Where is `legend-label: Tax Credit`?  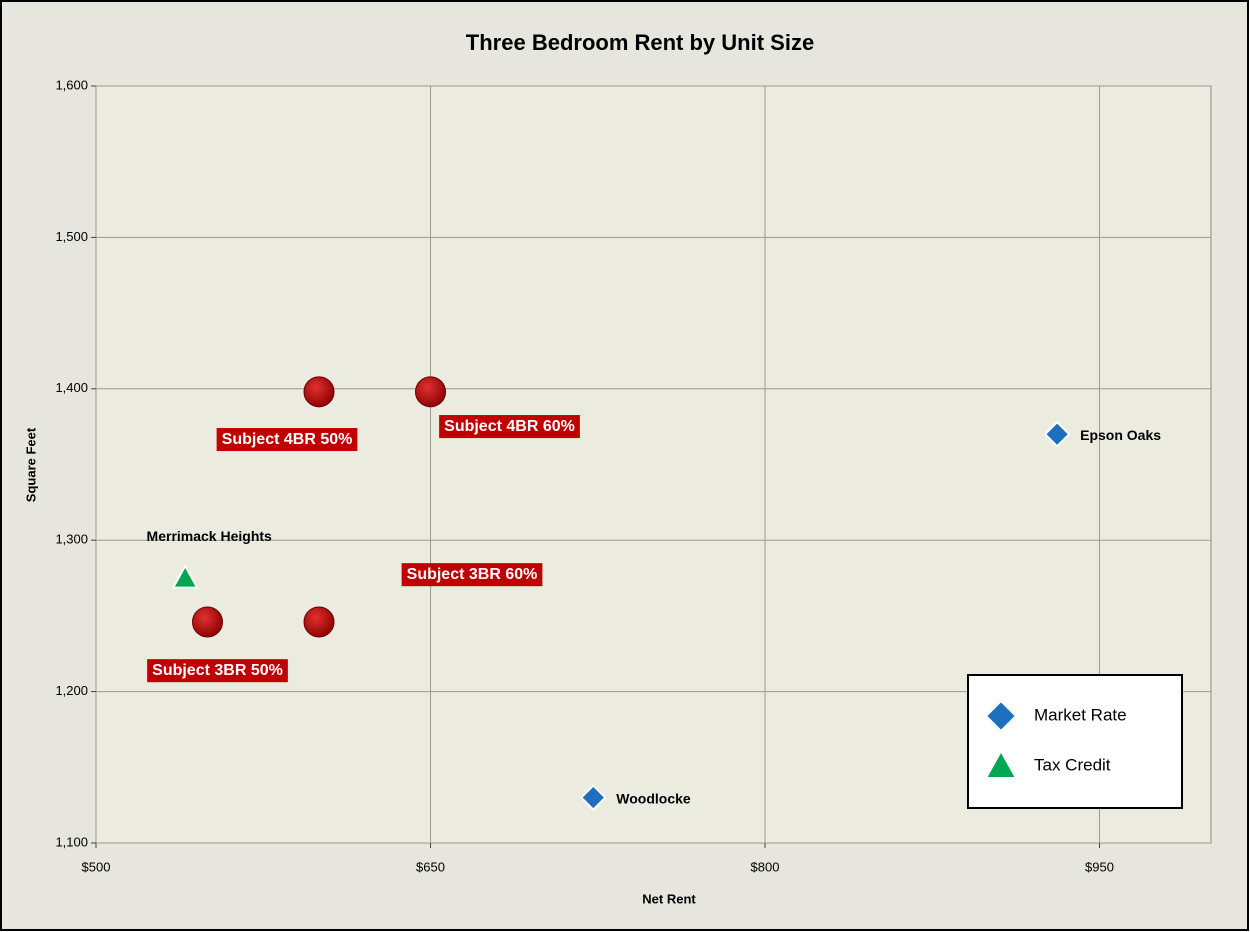
legend-label: Tax Credit is located at coordinates (1072, 764).